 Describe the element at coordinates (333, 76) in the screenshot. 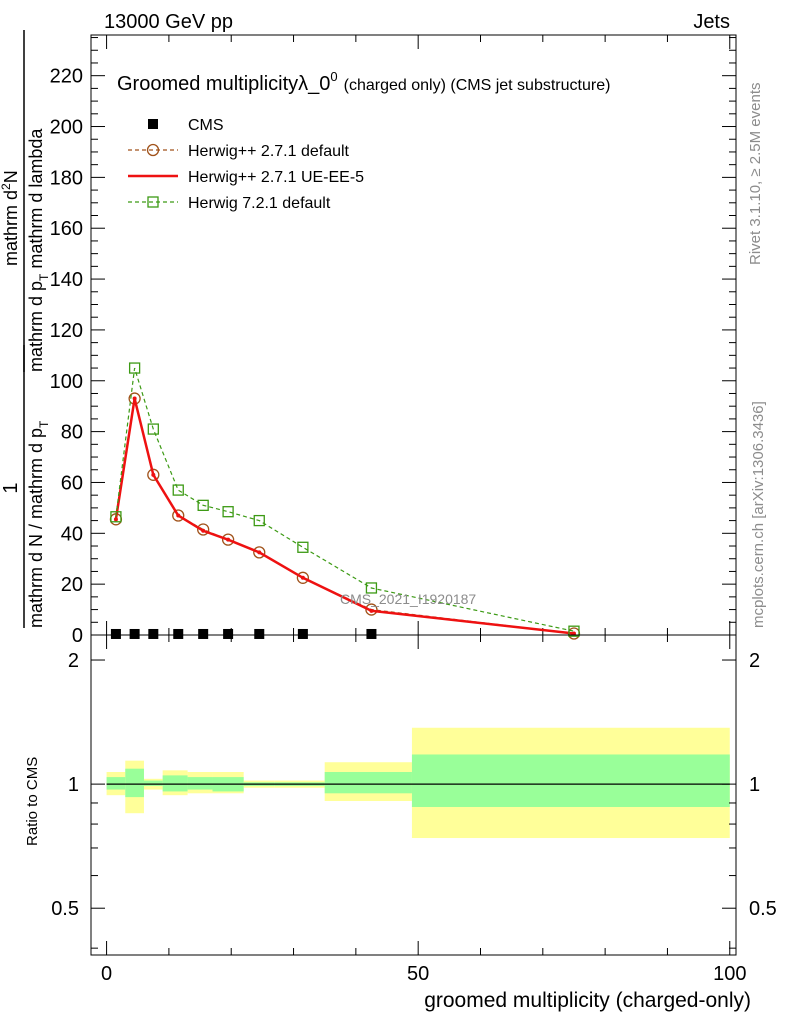

I see `title-superscript: 0` at that location.